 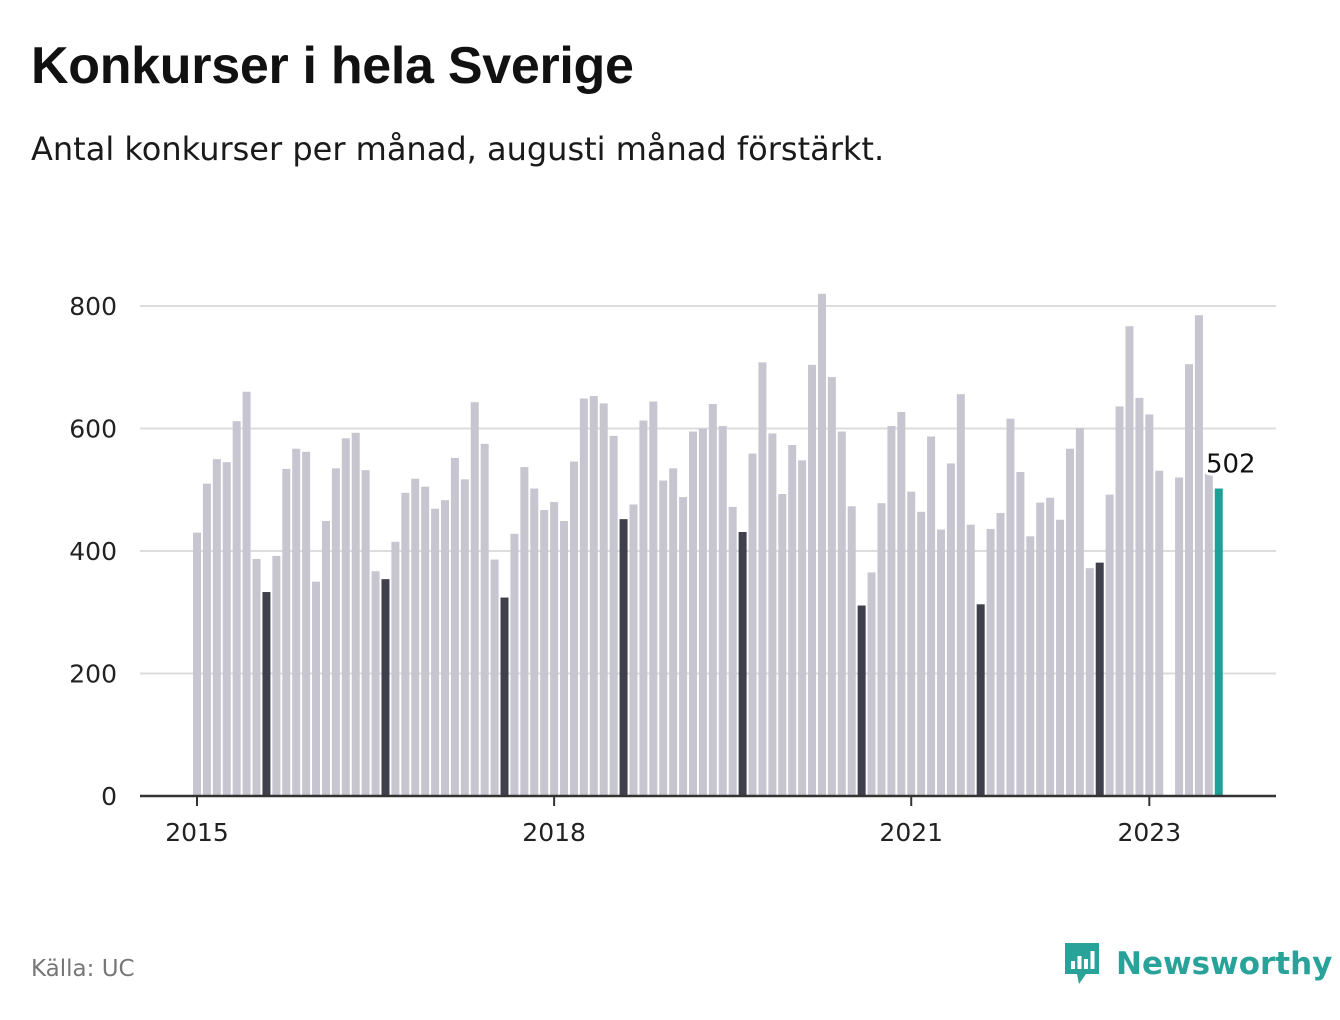 I want to click on value-label-latest: 502, so click(x=1231, y=465).